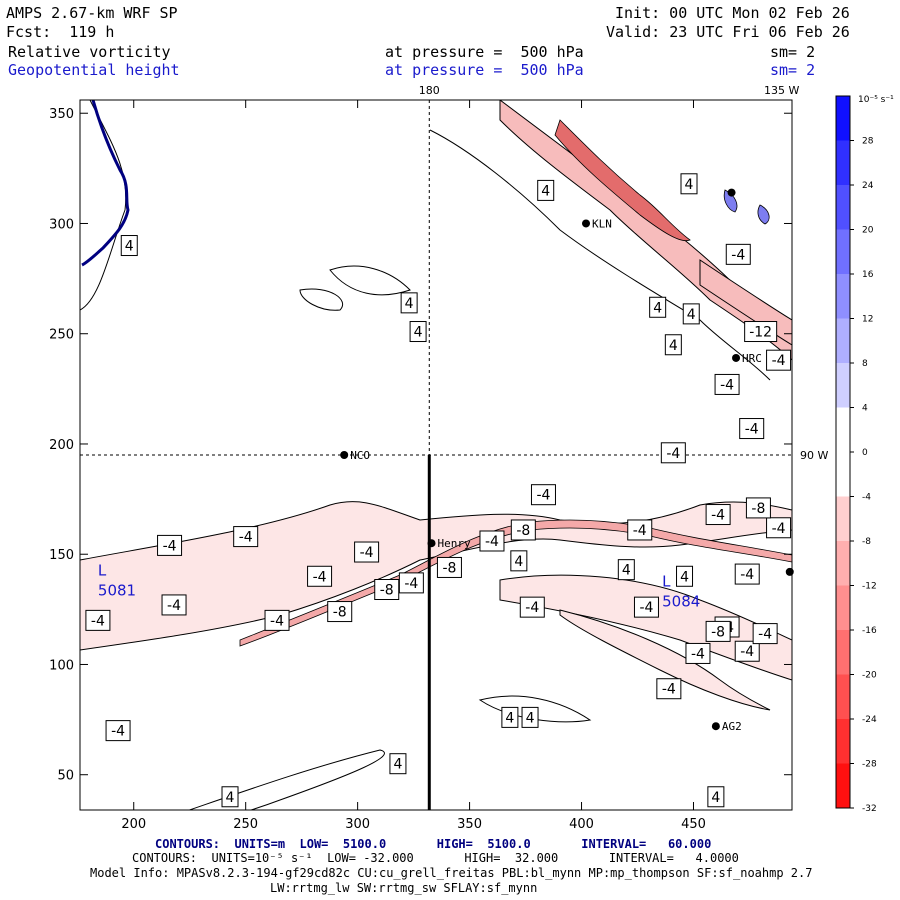  I want to click on colorbar-tick-label: -32, so click(869, 809).